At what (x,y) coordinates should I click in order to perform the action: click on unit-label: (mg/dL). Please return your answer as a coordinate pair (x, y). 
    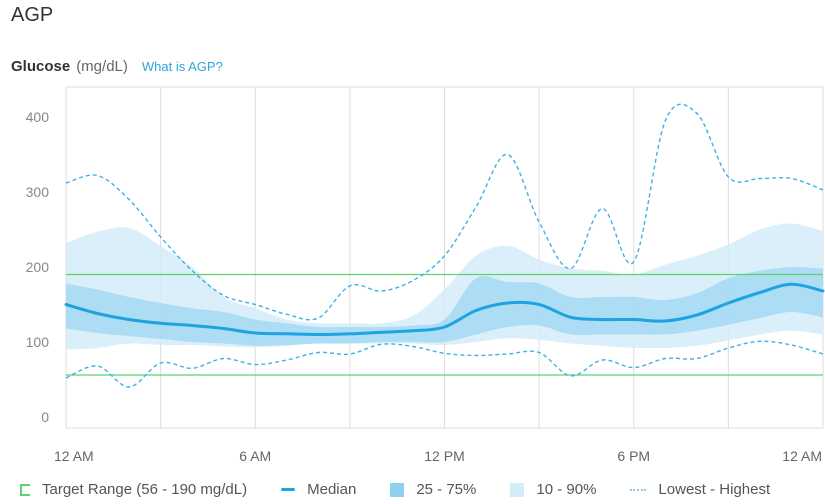
    Looking at the image, I should click on (102, 66).